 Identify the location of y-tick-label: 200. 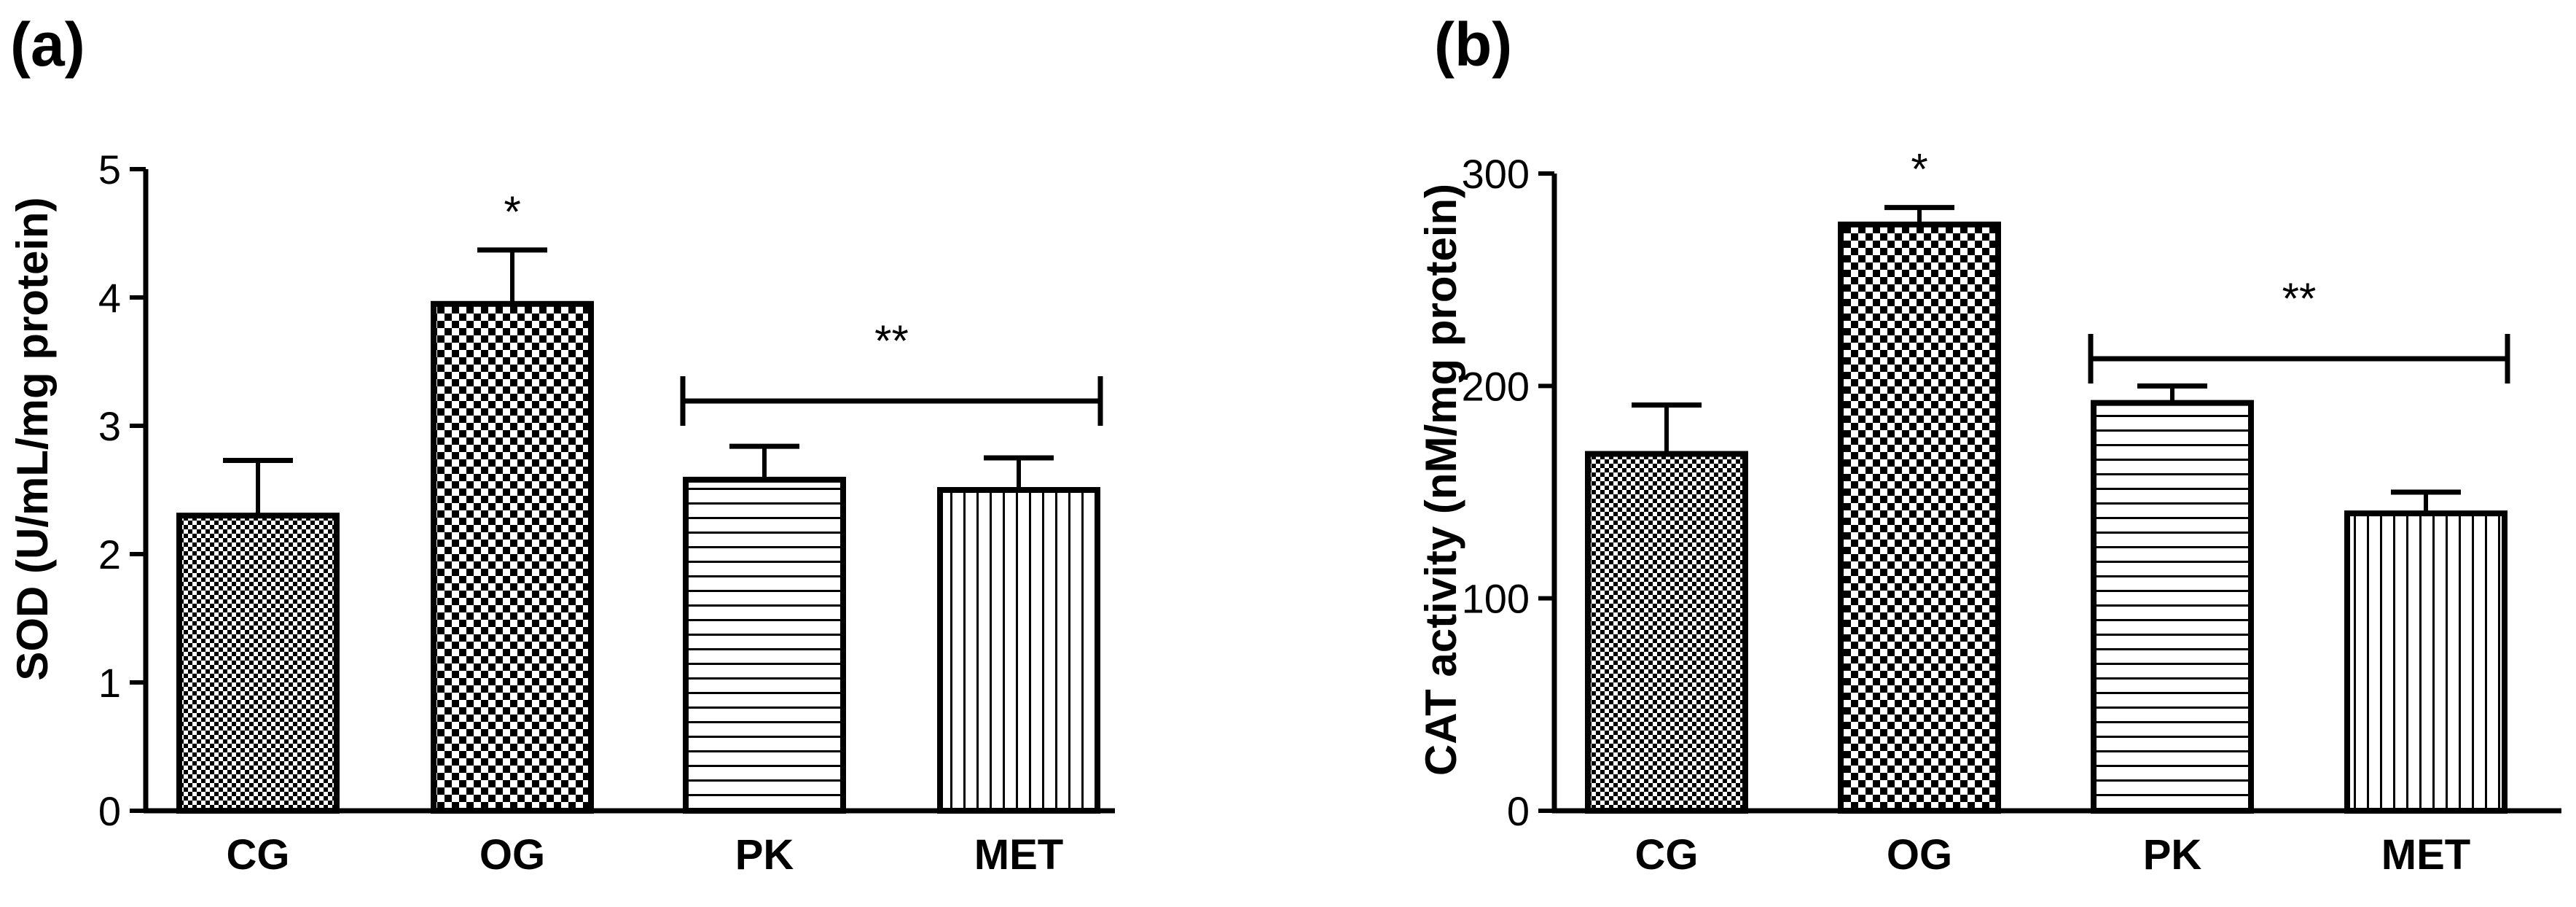
(1496, 386).